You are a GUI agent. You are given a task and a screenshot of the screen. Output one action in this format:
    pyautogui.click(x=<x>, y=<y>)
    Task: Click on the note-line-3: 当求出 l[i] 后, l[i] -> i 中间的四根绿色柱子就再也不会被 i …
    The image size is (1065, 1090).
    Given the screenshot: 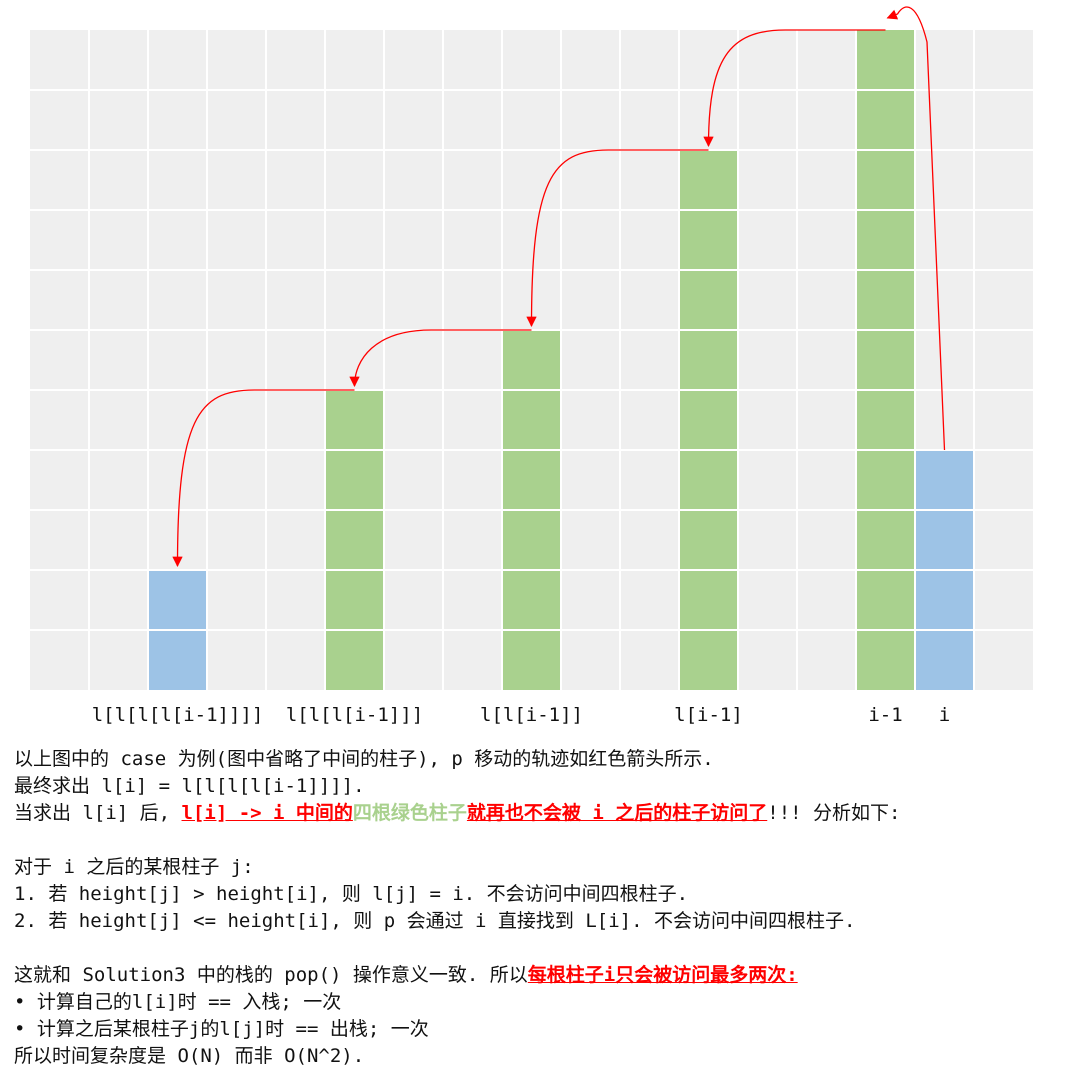 What is the action you would take?
    pyautogui.click(x=534, y=813)
    